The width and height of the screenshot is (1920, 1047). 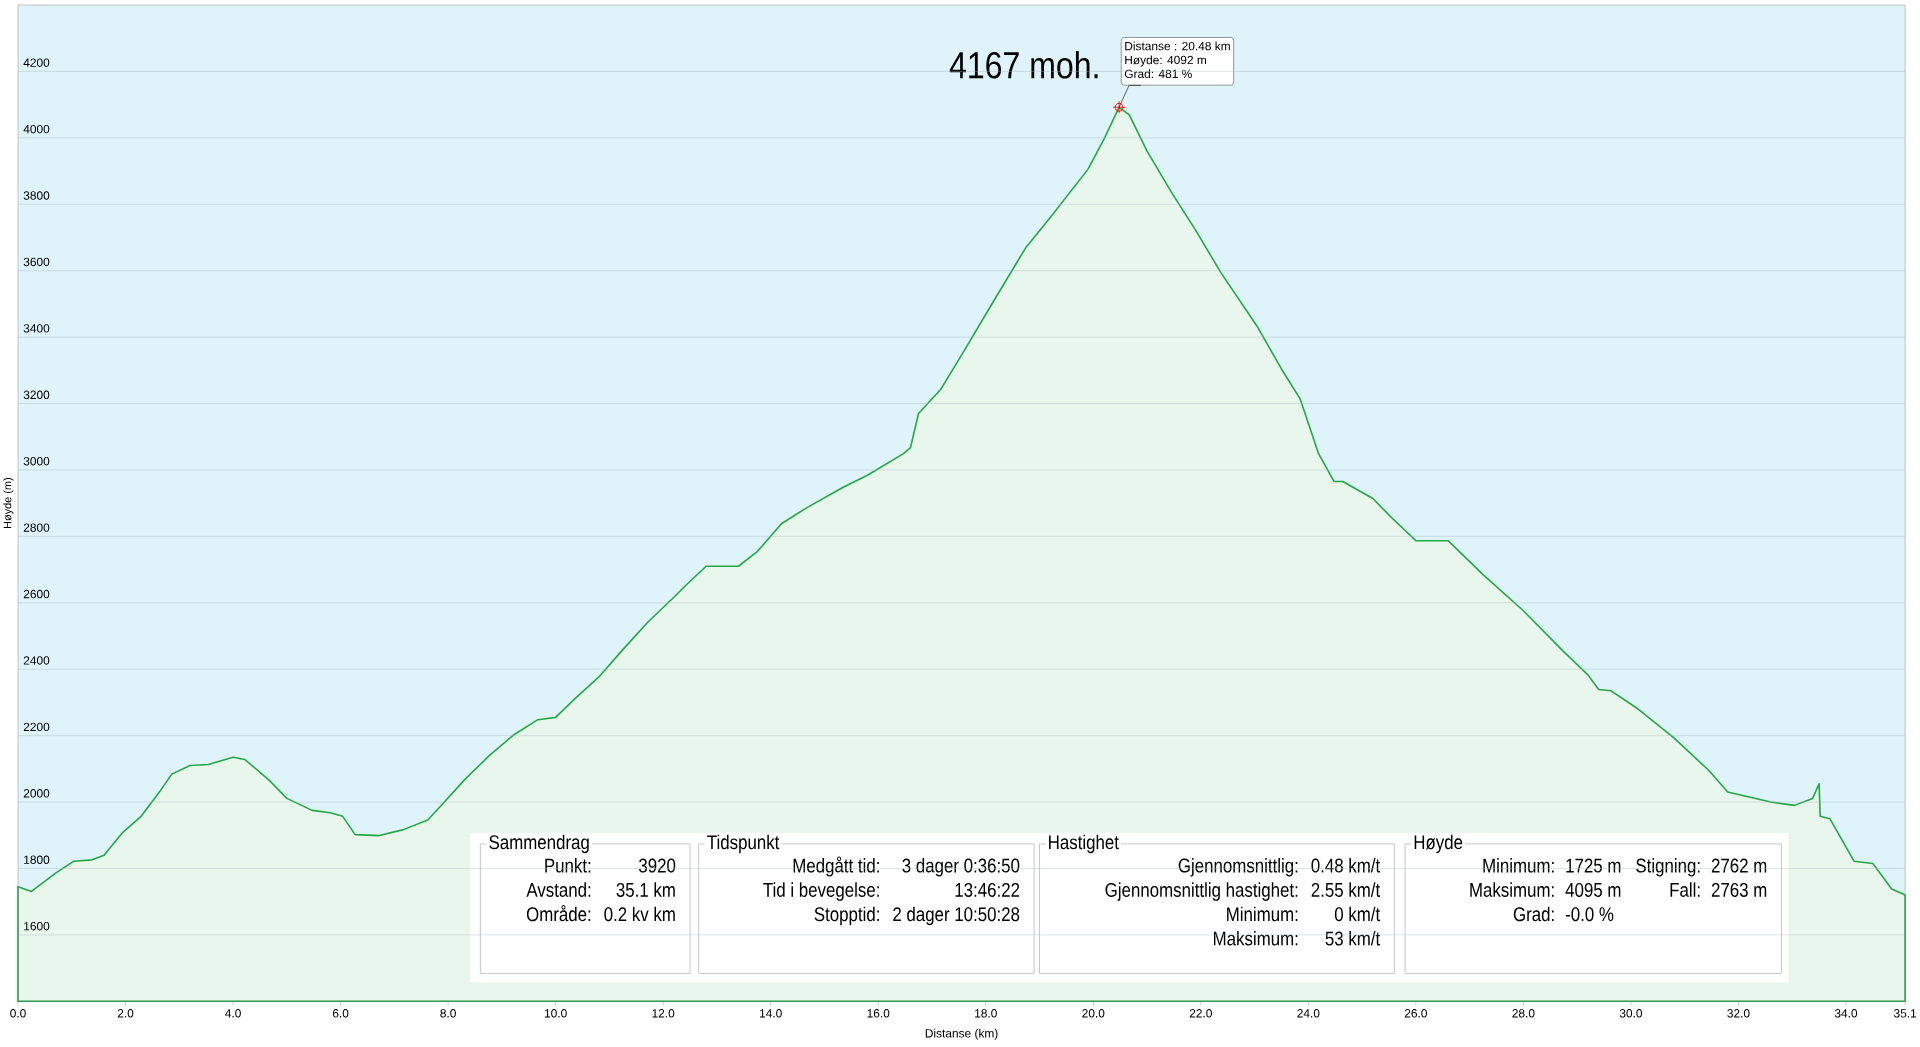 What do you see at coordinates (961, 1034) in the screenshot?
I see `x-axis-title: Distanse (km)` at bounding box center [961, 1034].